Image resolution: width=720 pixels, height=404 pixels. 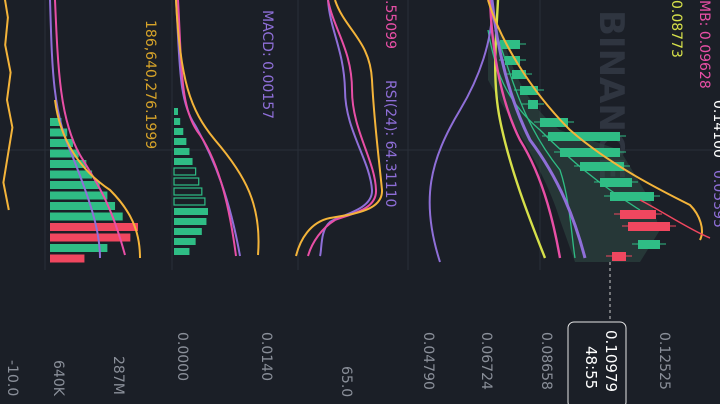 What do you see at coordinates (58, 378) in the screenshot?
I see `volume-axis-label: 640K` at bounding box center [58, 378].